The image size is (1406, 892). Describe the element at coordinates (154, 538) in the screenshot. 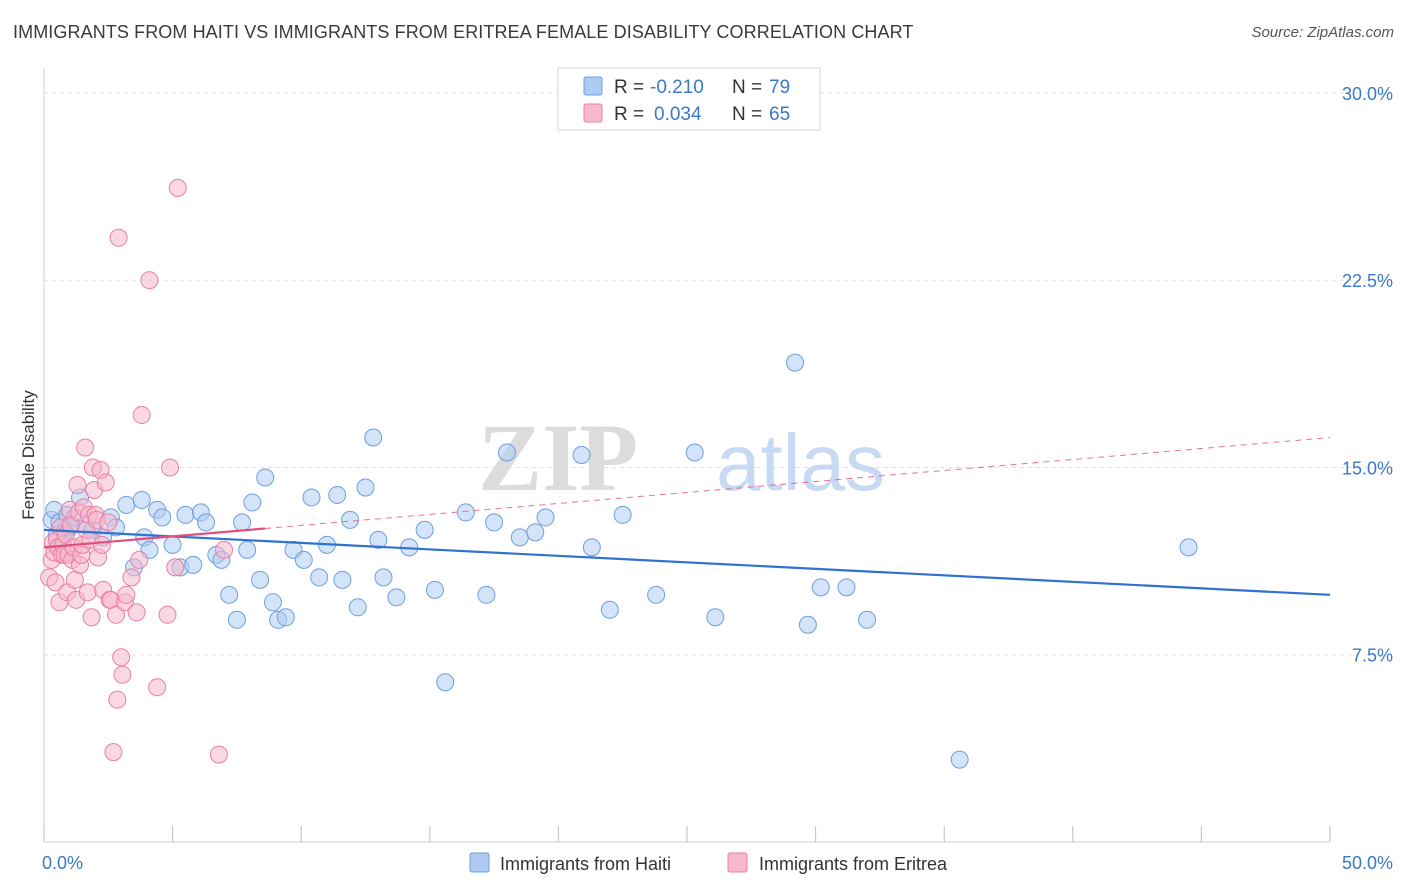

I see `eritrea-trend-line-solid` at that location.